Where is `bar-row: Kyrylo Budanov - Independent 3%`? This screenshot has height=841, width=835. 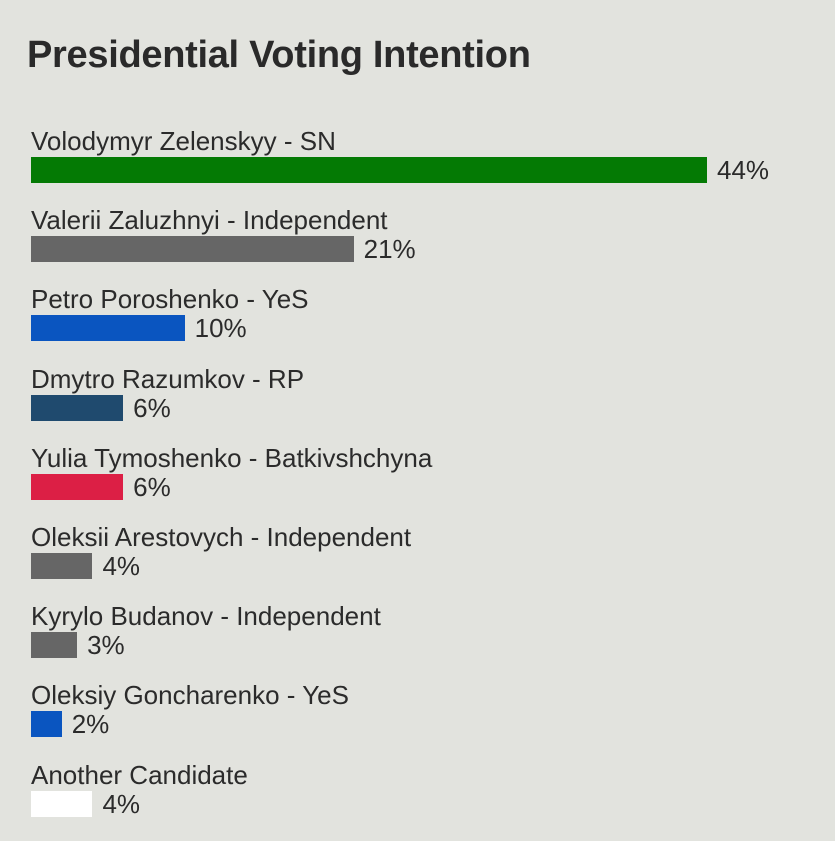 bar-row: Kyrylo Budanov - Independent 3% is located at coordinates (431, 641).